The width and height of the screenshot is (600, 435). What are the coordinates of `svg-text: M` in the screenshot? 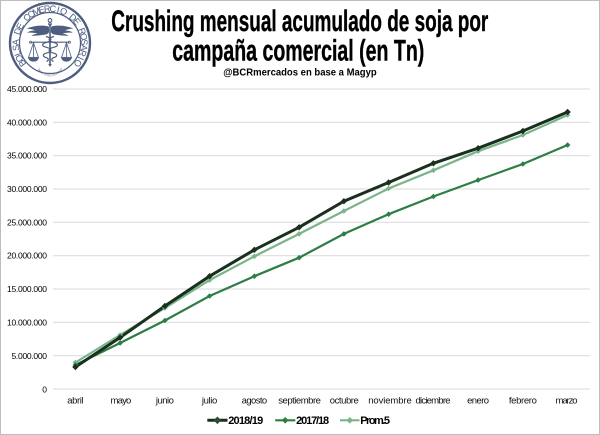 It's located at (36, 11).